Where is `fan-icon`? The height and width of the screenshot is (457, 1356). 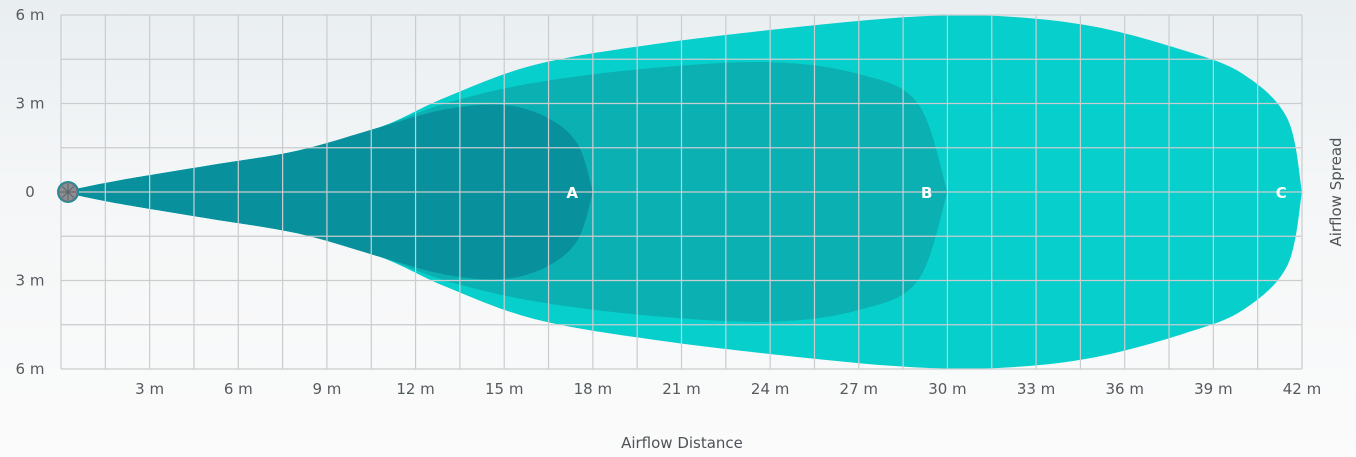 fan-icon is located at coordinates (68, 192).